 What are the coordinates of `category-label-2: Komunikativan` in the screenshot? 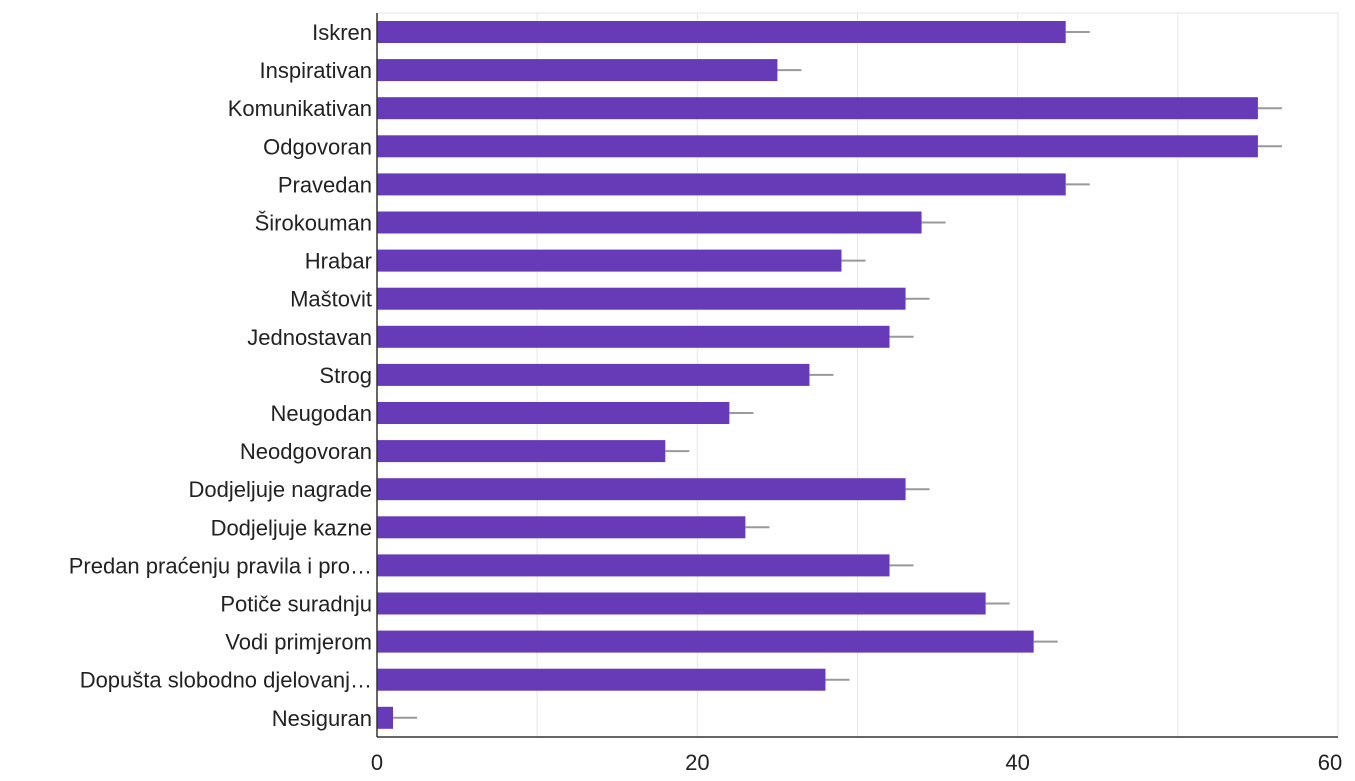 It's located at (300, 108).